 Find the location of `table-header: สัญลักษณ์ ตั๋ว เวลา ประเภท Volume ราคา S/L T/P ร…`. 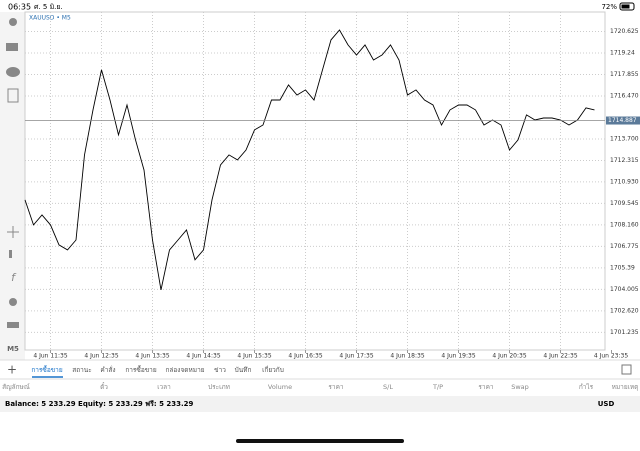

table-header: สัญลักษณ์ ตั๋ว เวลา ประเภท Volume ราคา S/L T/P ร… is located at coordinates (320, 386).